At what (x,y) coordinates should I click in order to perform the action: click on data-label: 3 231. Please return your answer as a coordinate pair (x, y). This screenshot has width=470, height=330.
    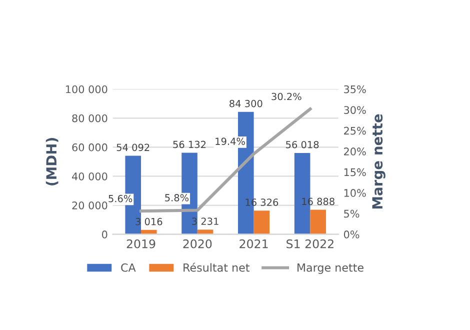
    Looking at the image, I should click on (205, 221).